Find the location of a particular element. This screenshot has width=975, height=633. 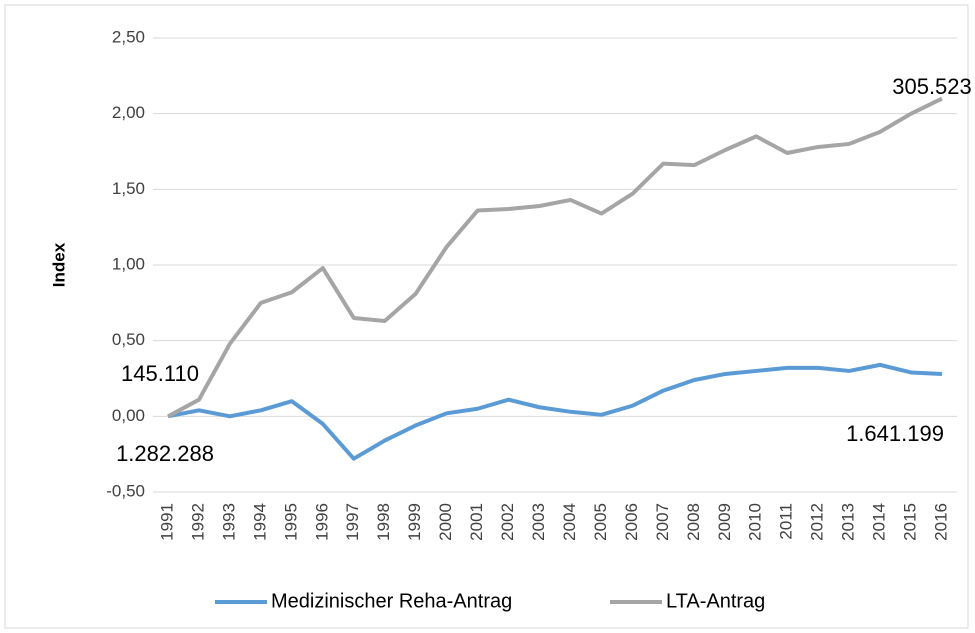

annotation: 145.110 is located at coordinates (160, 373).